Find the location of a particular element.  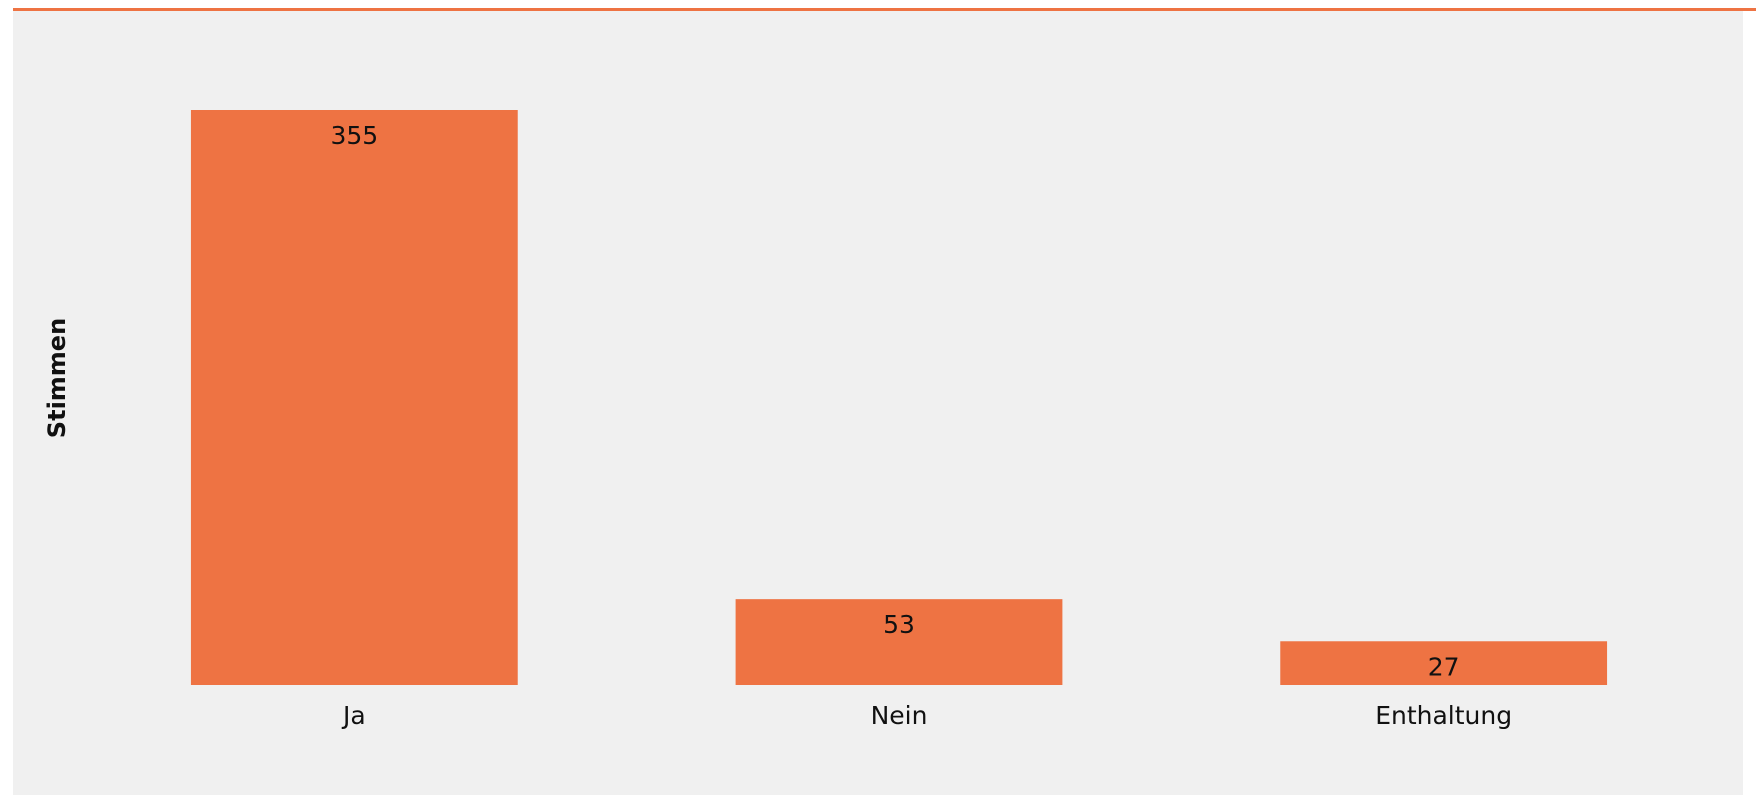

x-tick-label: Ja is located at coordinates (353, 715).